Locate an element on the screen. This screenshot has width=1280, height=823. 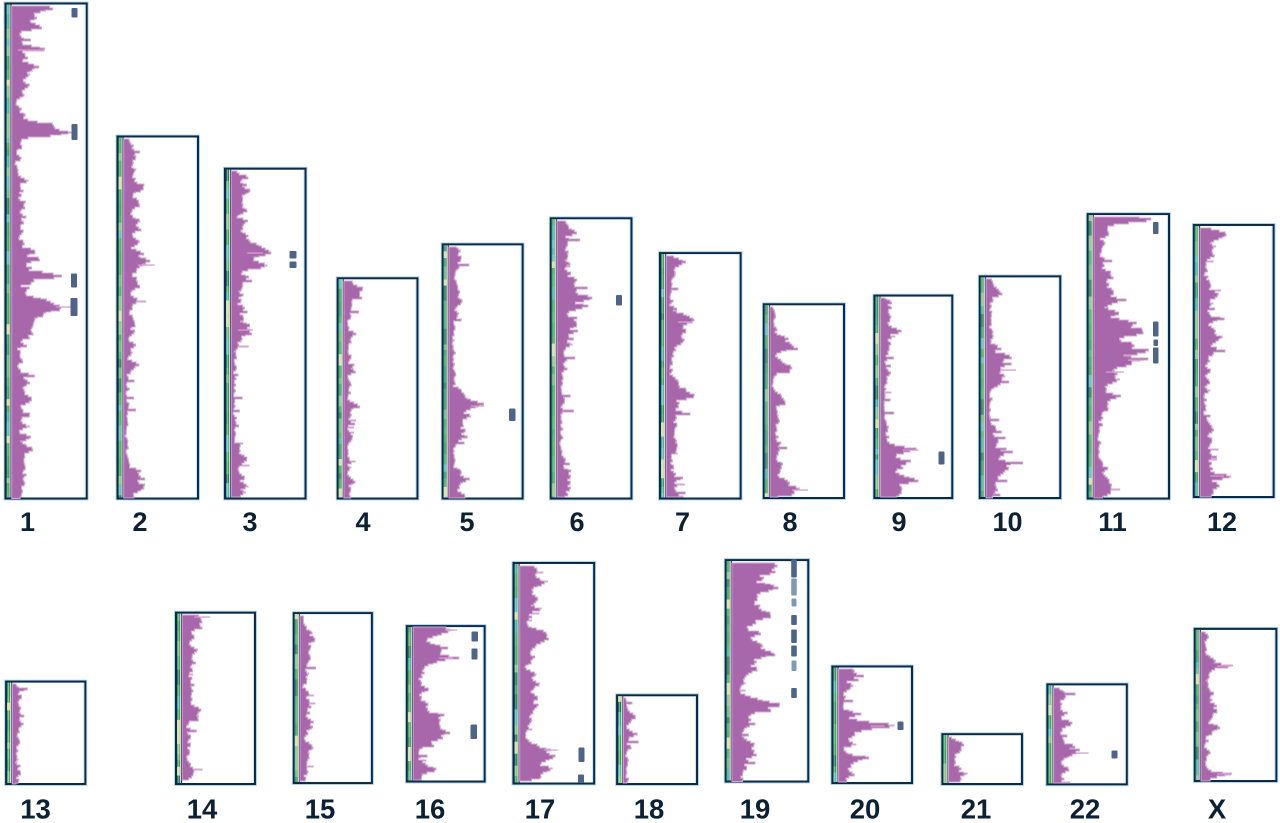
svg-text: 10 is located at coordinates (1007, 522).